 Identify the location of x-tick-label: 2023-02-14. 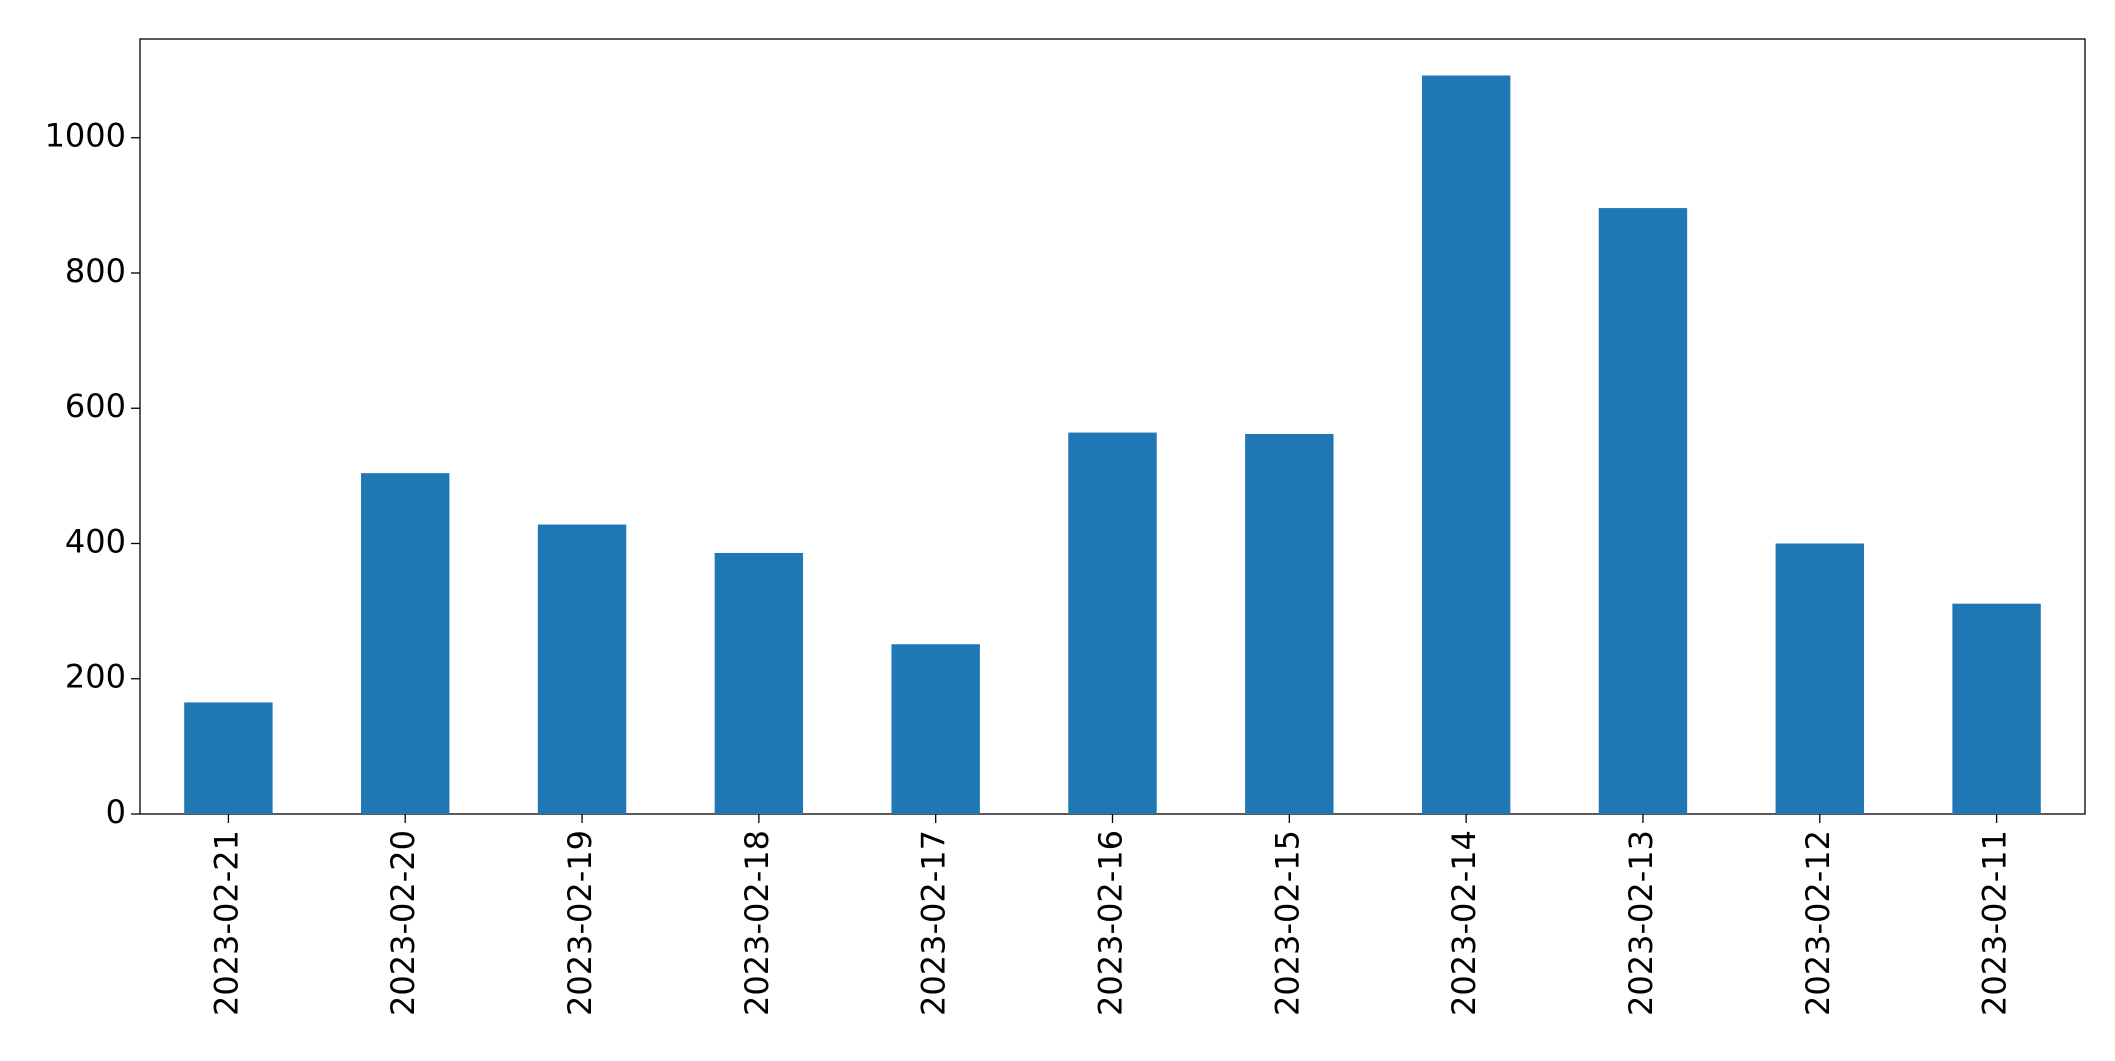
(1464, 923).